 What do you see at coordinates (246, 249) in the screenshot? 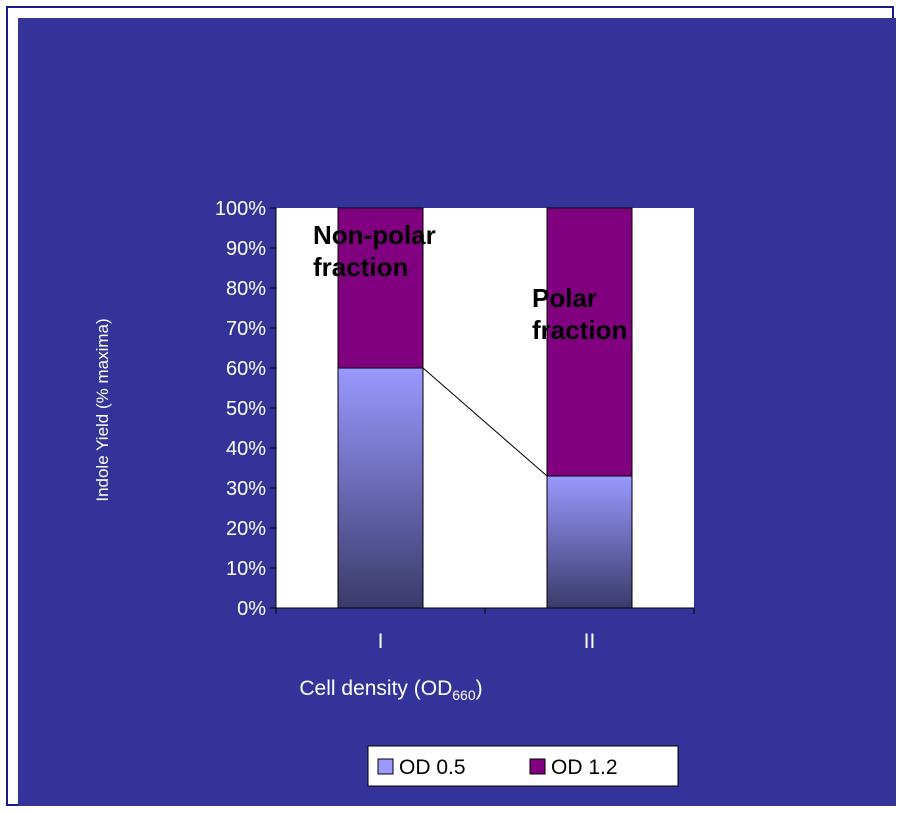
I see `y-tick-label: 90%` at bounding box center [246, 249].